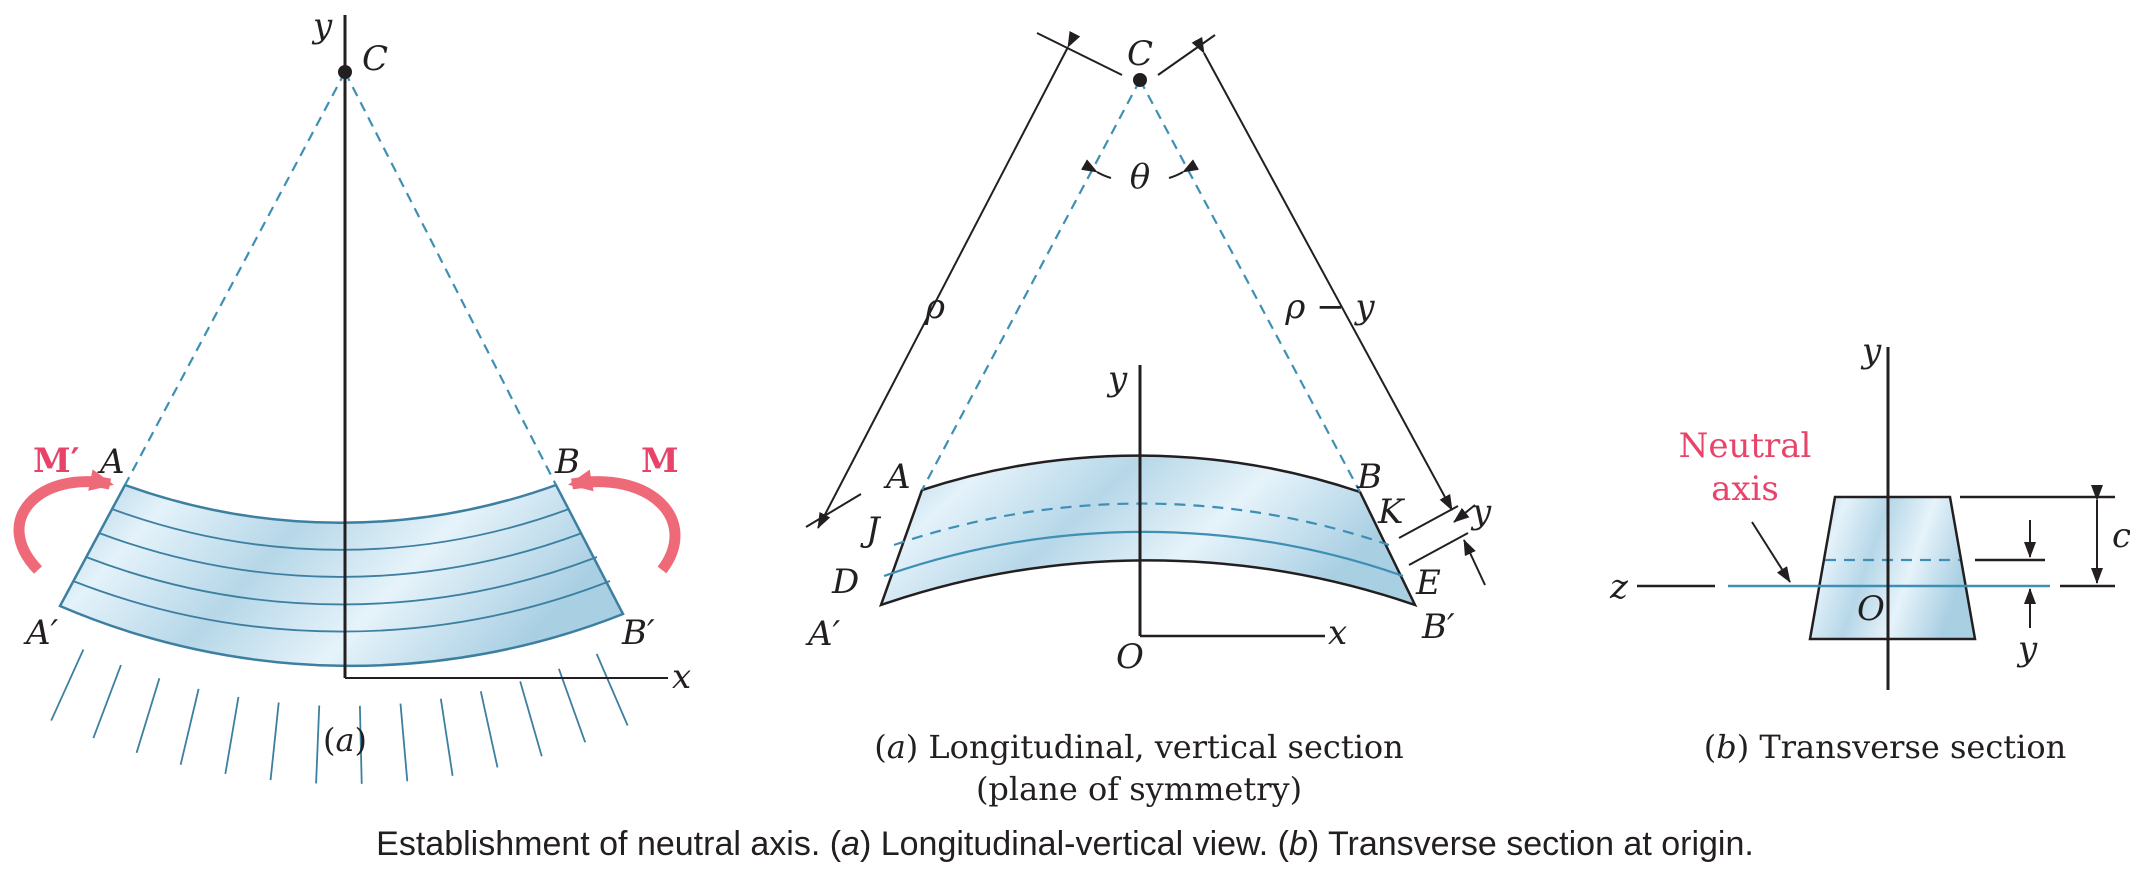 This screenshot has width=2130, height=880. I want to click on middle-label-k: K, so click(1391, 512).